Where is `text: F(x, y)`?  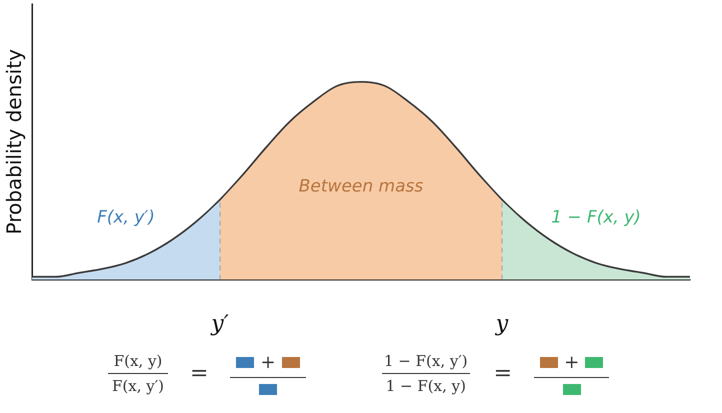 text: F(x, y) is located at coordinates (138, 362).